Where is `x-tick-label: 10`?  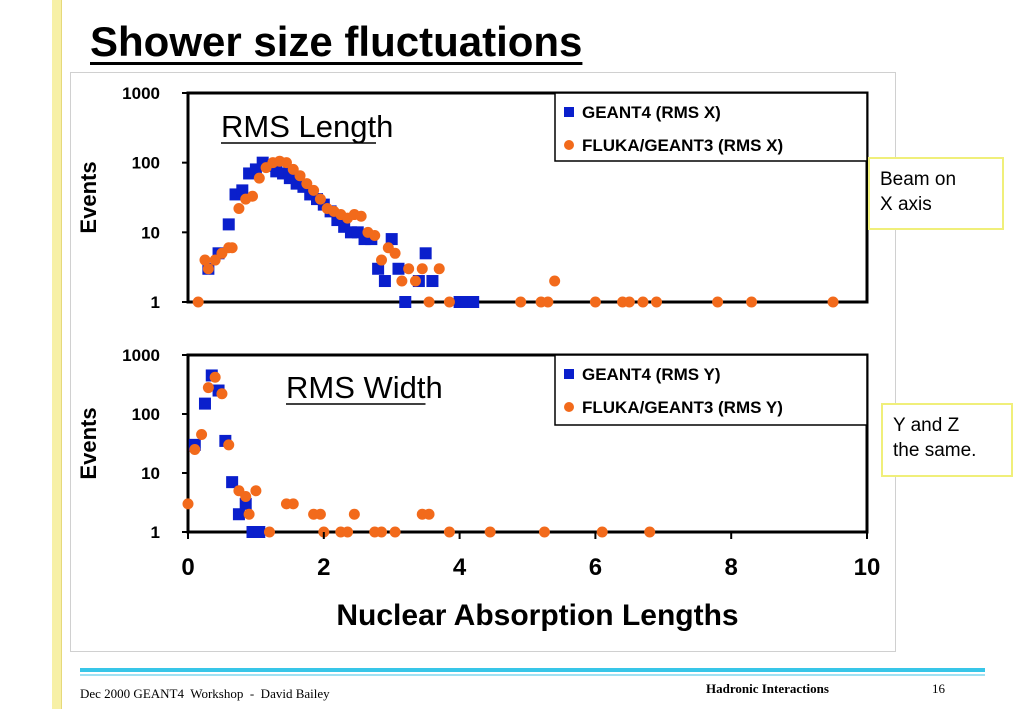
x-tick-label: 10 is located at coordinates (867, 567).